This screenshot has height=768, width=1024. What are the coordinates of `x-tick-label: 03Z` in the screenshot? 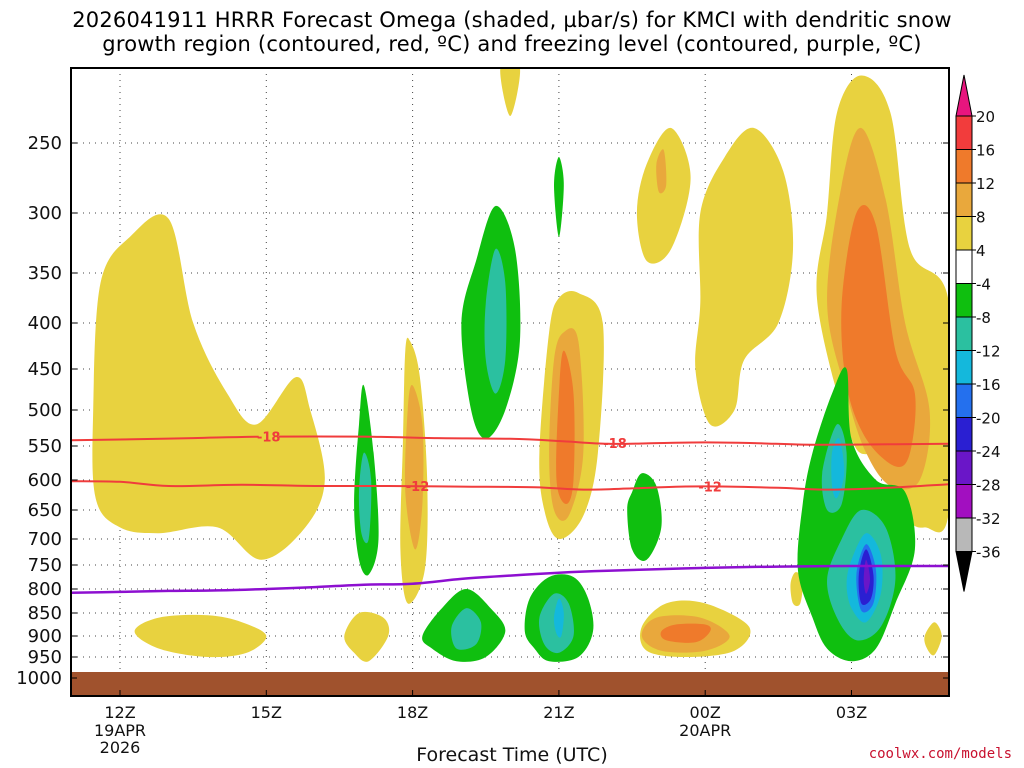 It's located at (851, 712).